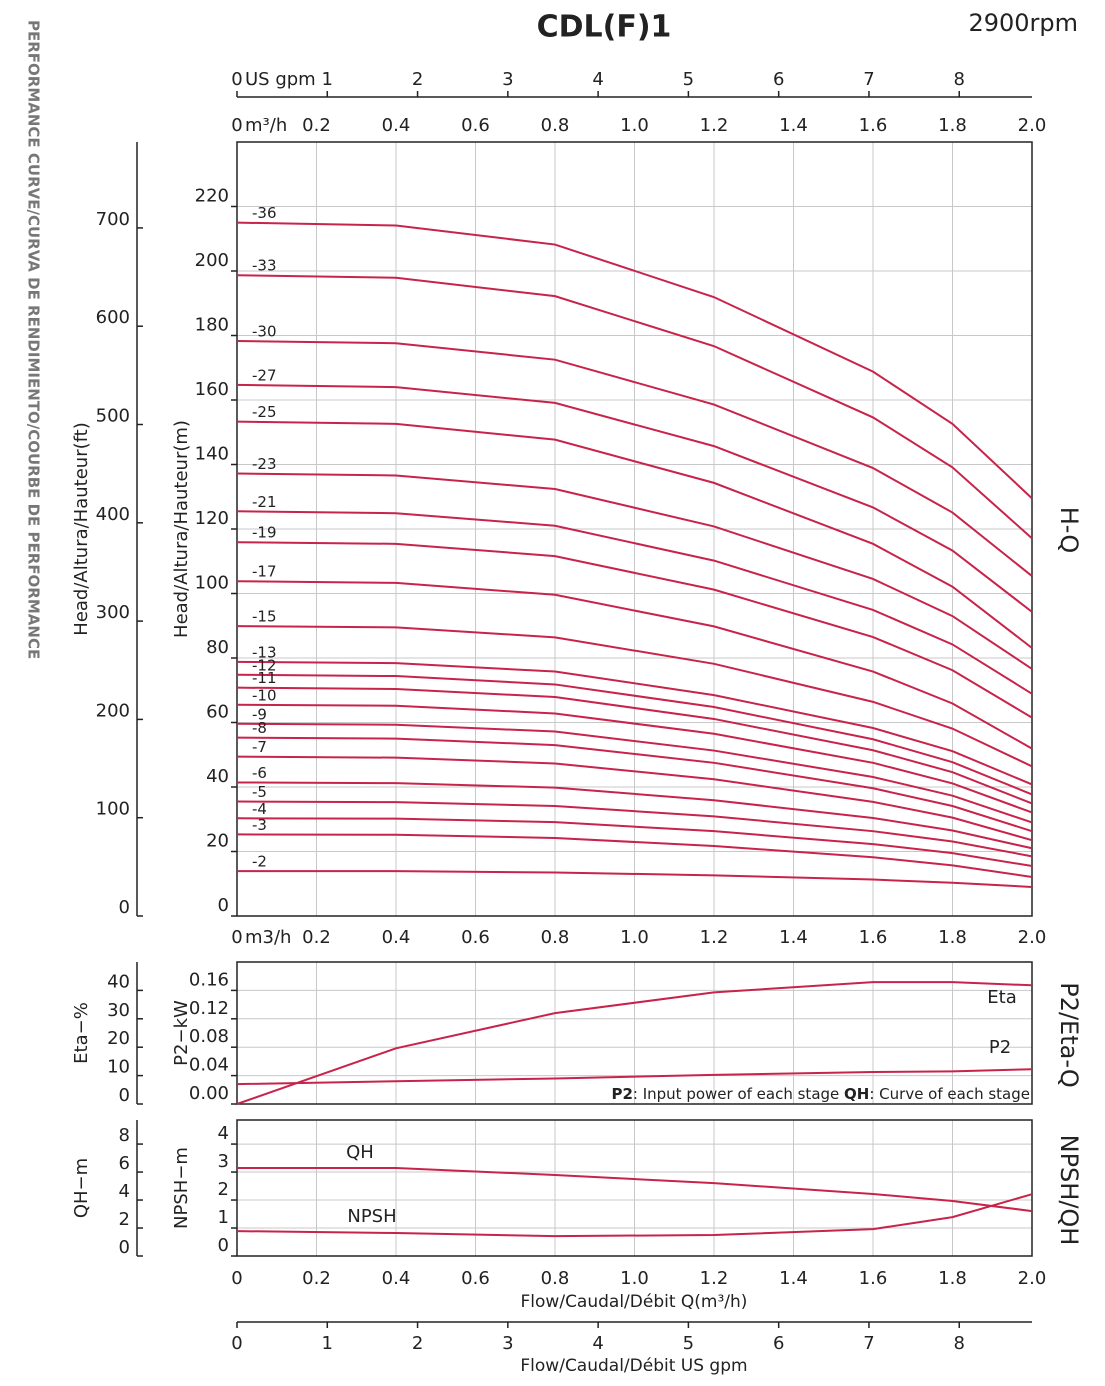 The height and width of the screenshot is (1386, 1105). I want to click on series-label: -36, so click(264, 213).